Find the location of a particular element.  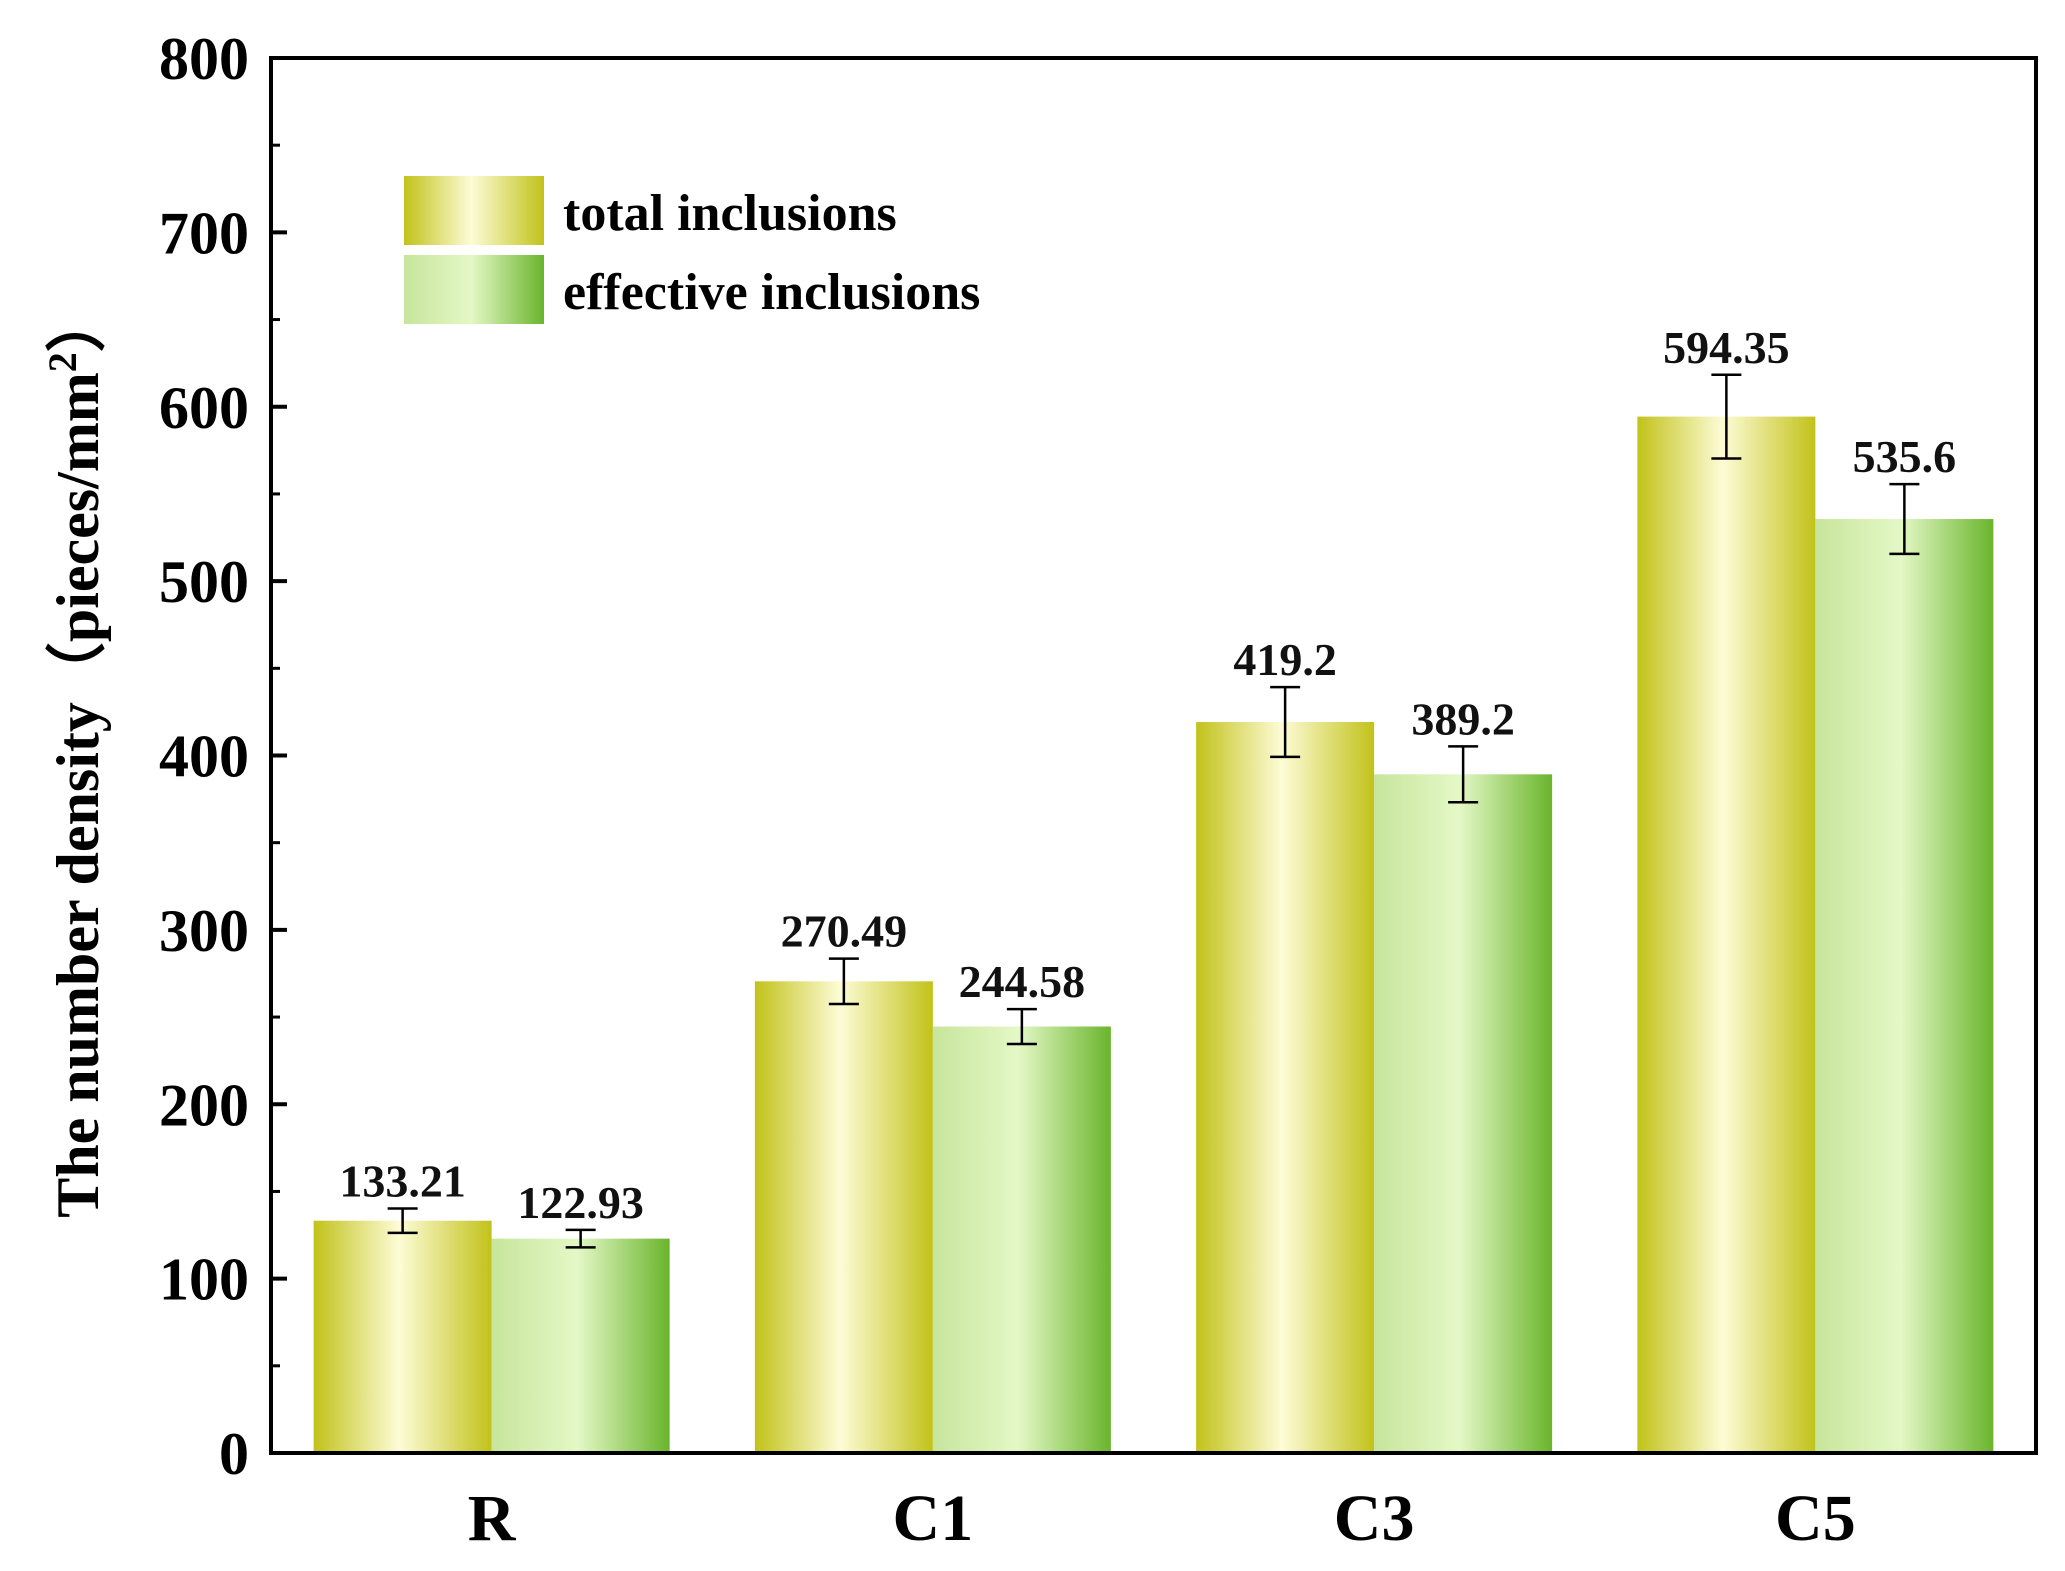

data-label-total-R: 133.21 is located at coordinates (402, 1181).